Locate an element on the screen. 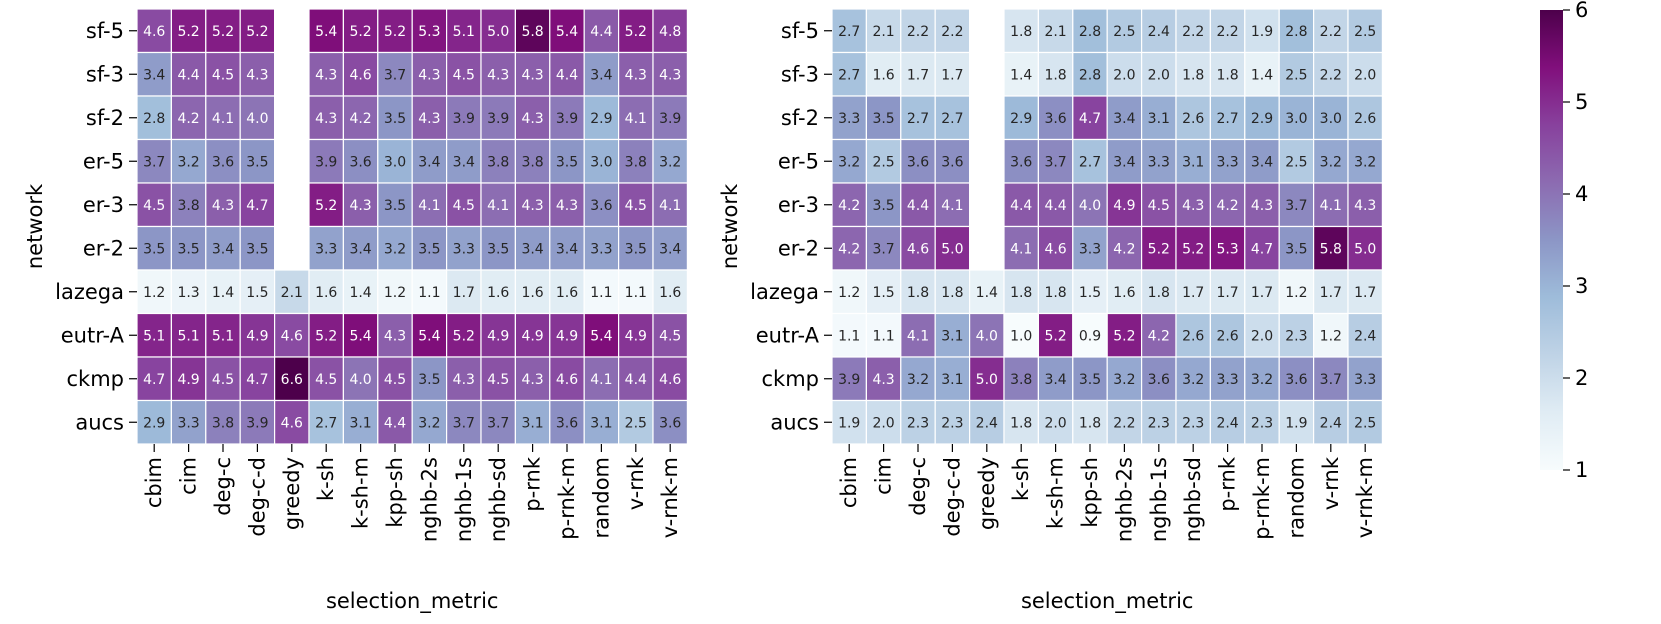 This screenshot has width=1661, height=624. cell-sf-2-nghb-sd: 3.9 is located at coordinates (498, 118).